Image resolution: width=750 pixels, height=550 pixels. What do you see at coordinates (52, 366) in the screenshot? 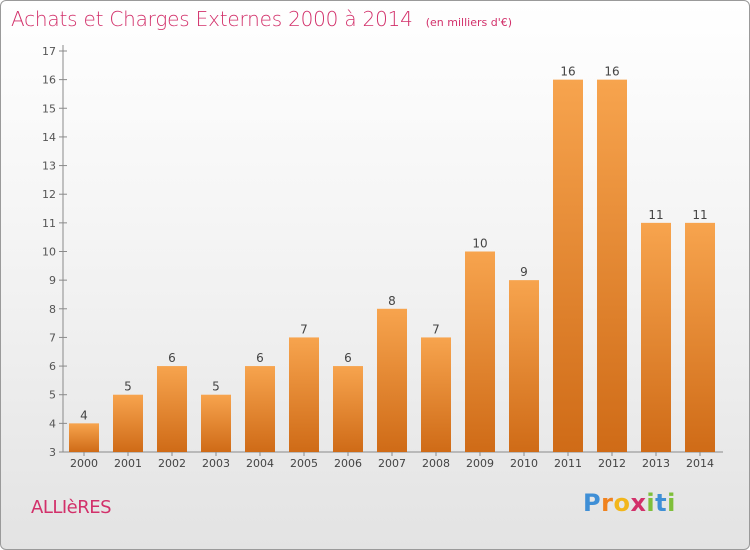
I see `y-tick-label: 6` at bounding box center [52, 366].